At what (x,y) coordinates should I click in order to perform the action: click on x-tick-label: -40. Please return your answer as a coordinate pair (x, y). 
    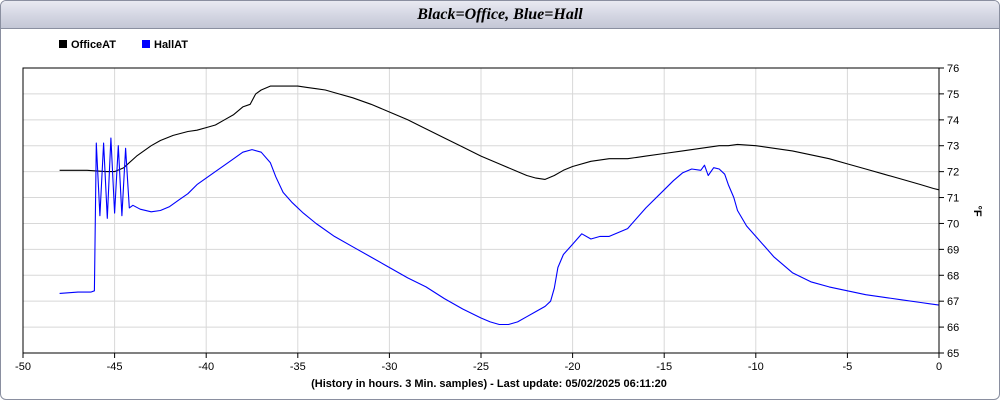
    Looking at the image, I should click on (206, 367).